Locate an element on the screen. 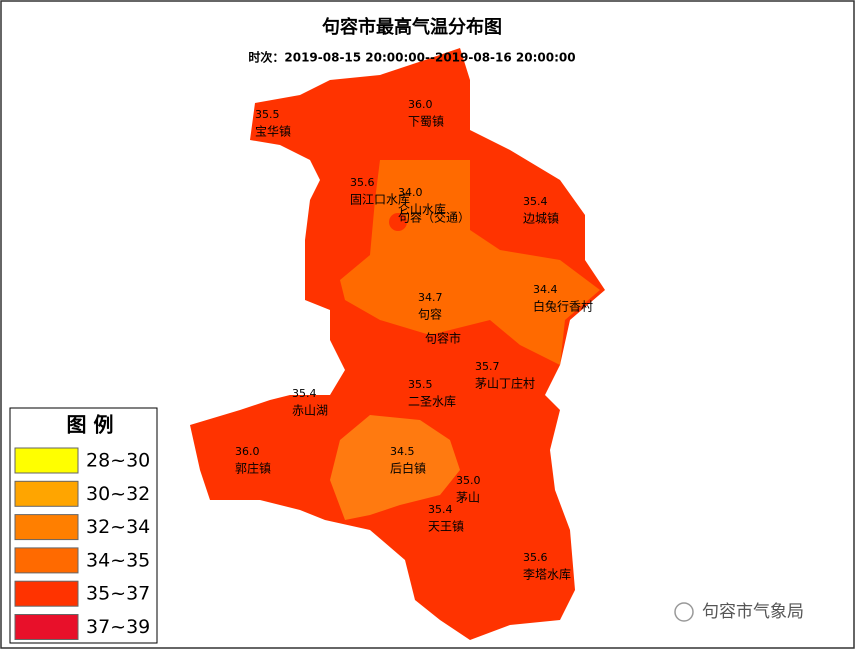 This screenshot has height=654, width=856. legend-label: 35~37 is located at coordinates (118, 594).